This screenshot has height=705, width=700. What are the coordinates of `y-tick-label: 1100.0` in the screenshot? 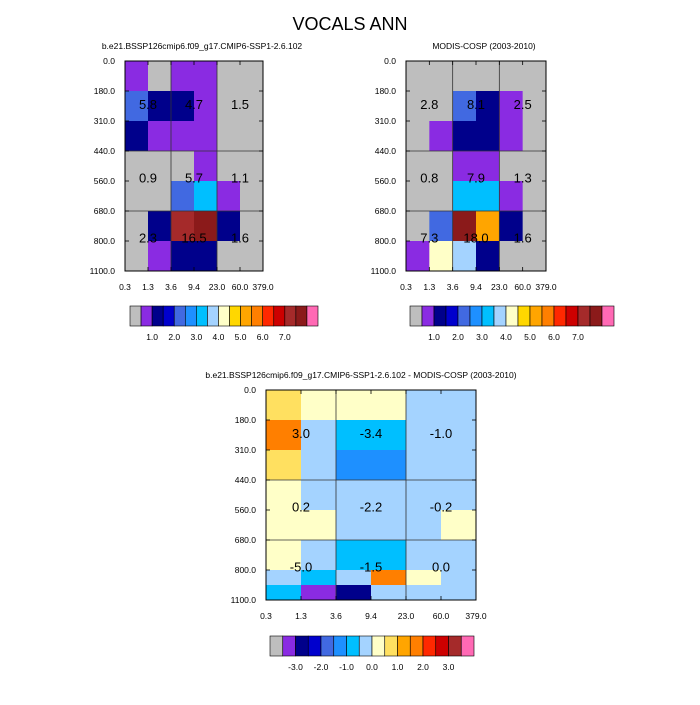 It's located at (103, 271).